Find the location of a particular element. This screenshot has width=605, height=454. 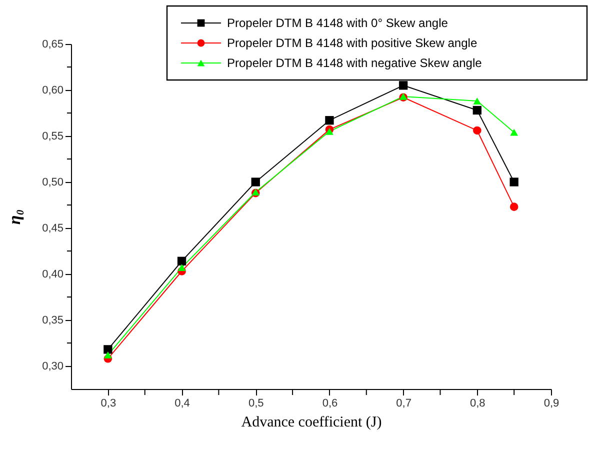

y-tick-label: 0,35 is located at coordinates (53, 320).